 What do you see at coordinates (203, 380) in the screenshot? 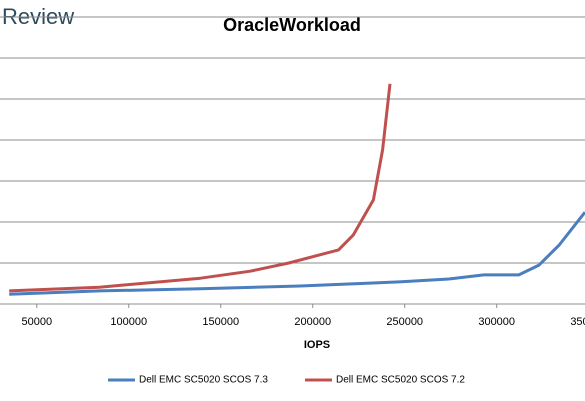
I see `legend-label: Dell EMC SC5020 SCOS 7.3` at bounding box center [203, 380].